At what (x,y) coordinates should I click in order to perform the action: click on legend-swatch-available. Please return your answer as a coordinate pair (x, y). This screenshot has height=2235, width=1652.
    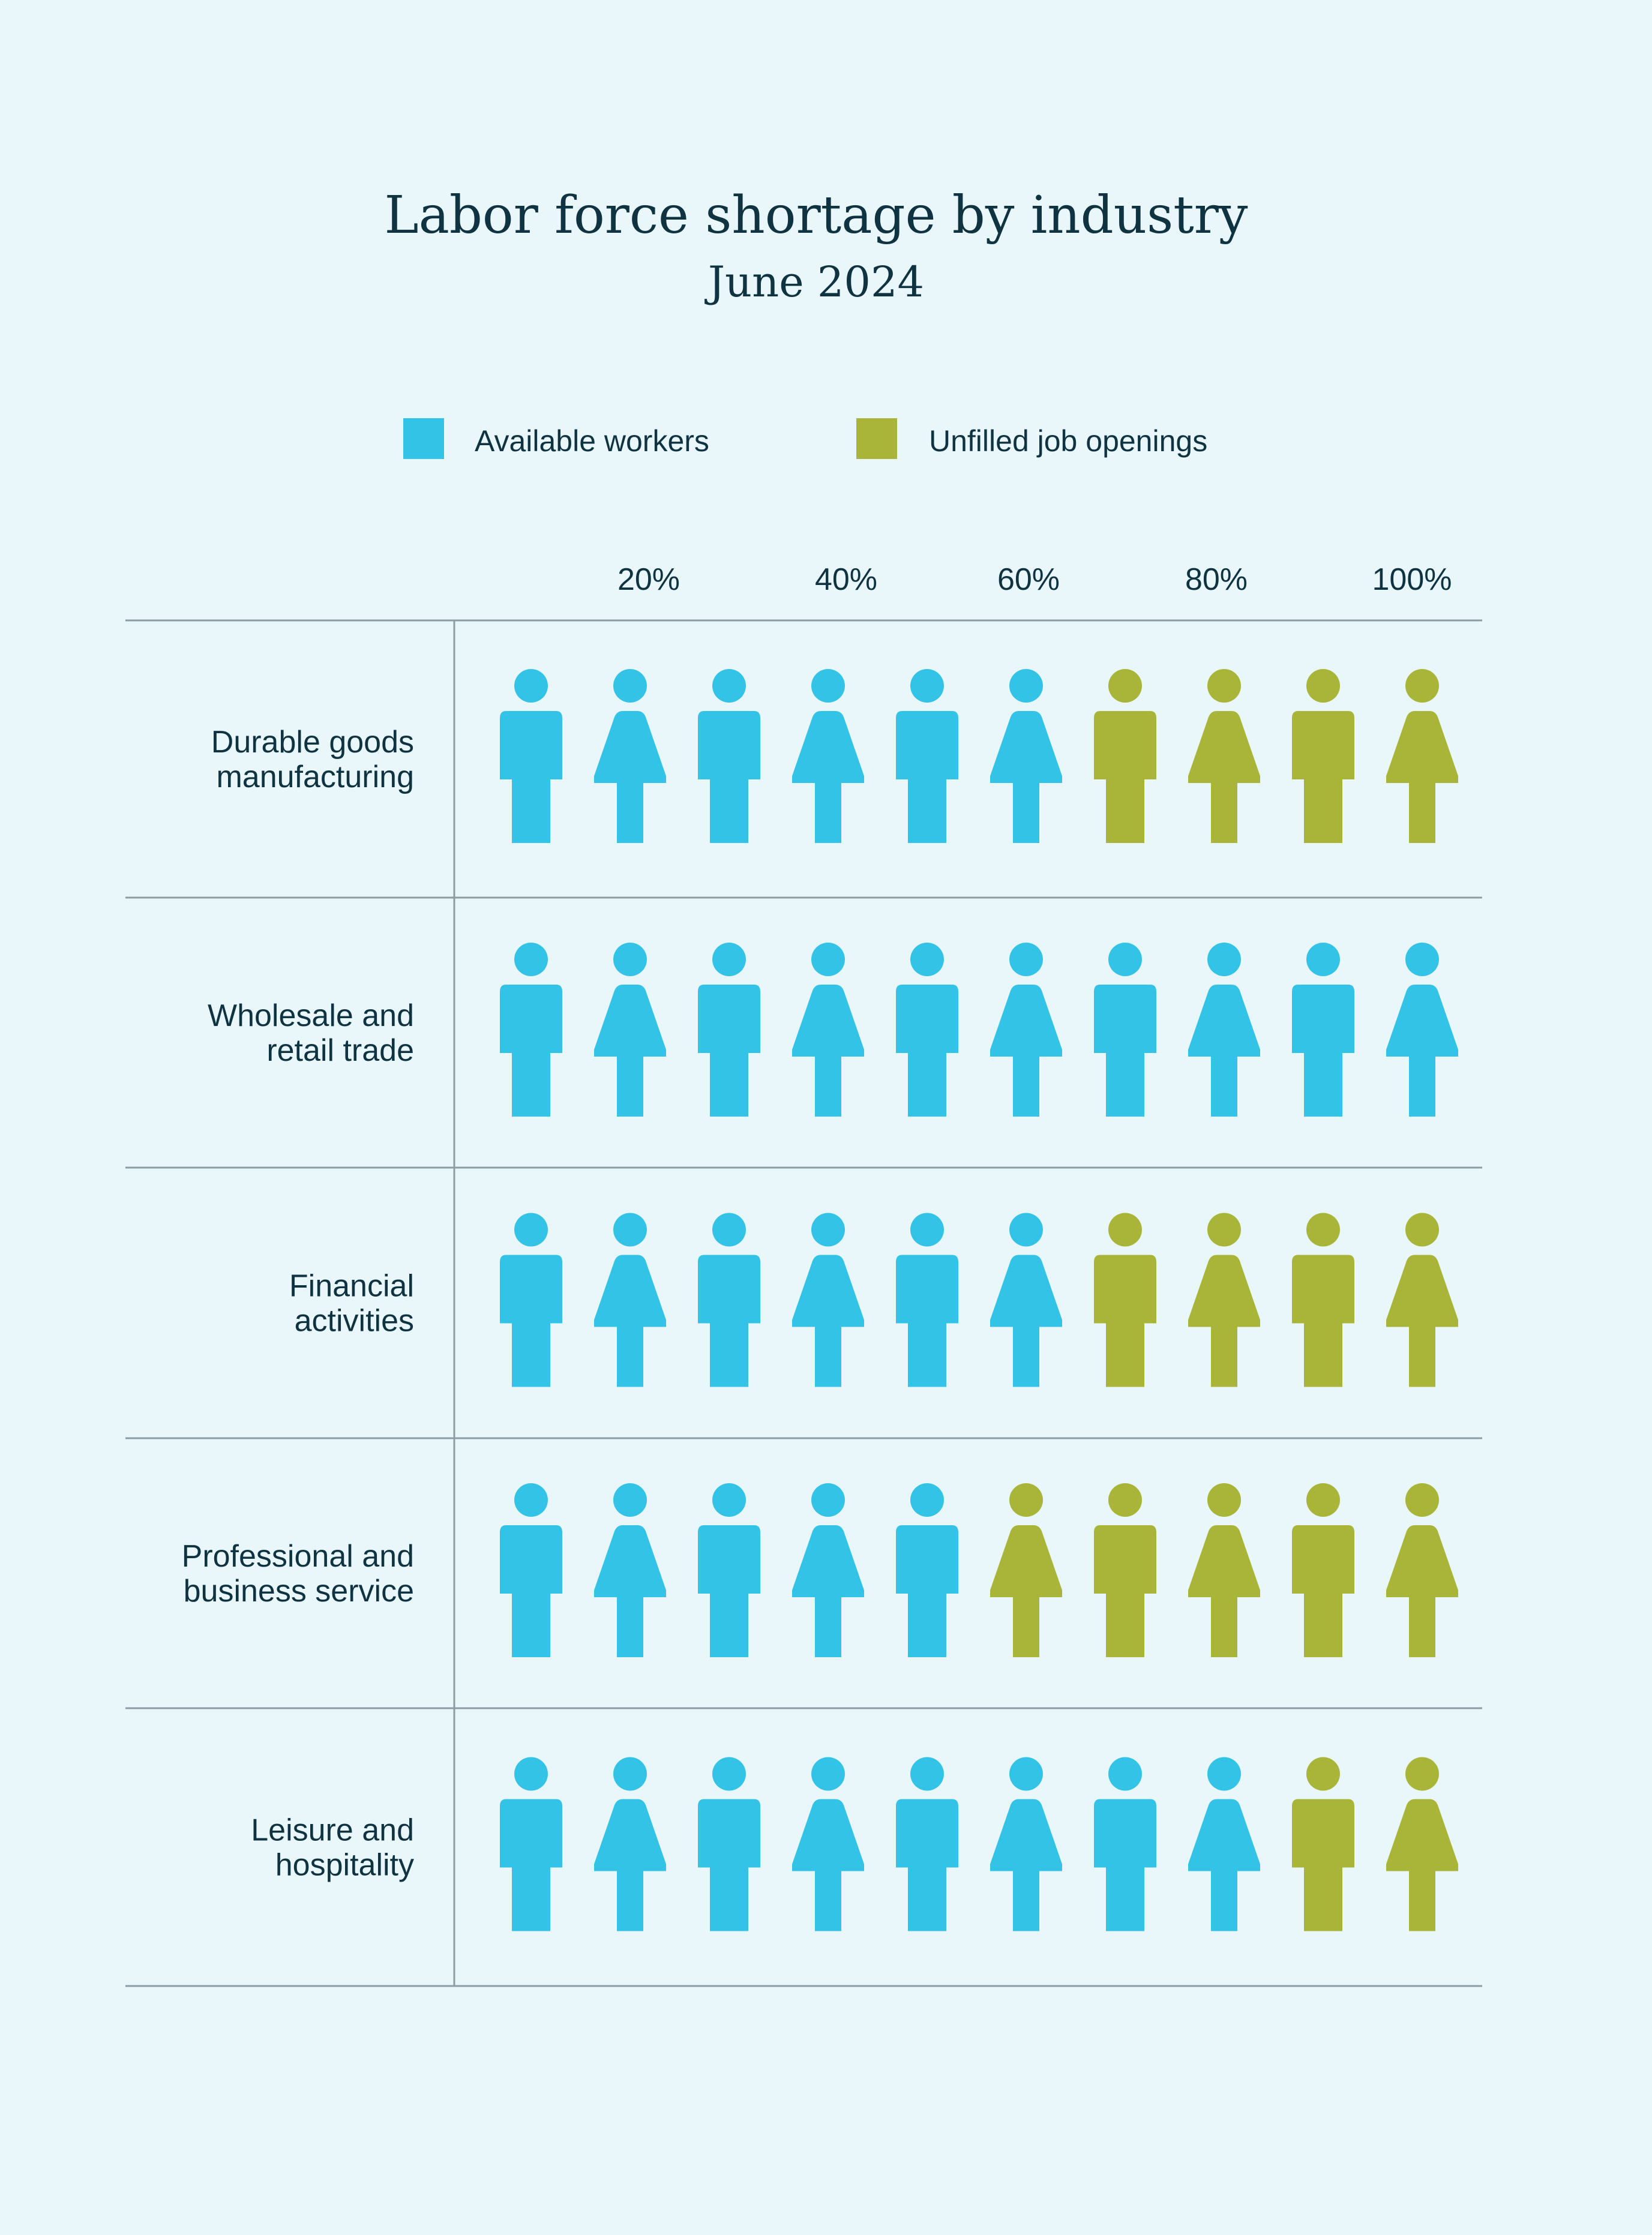
    Looking at the image, I should click on (423, 438).